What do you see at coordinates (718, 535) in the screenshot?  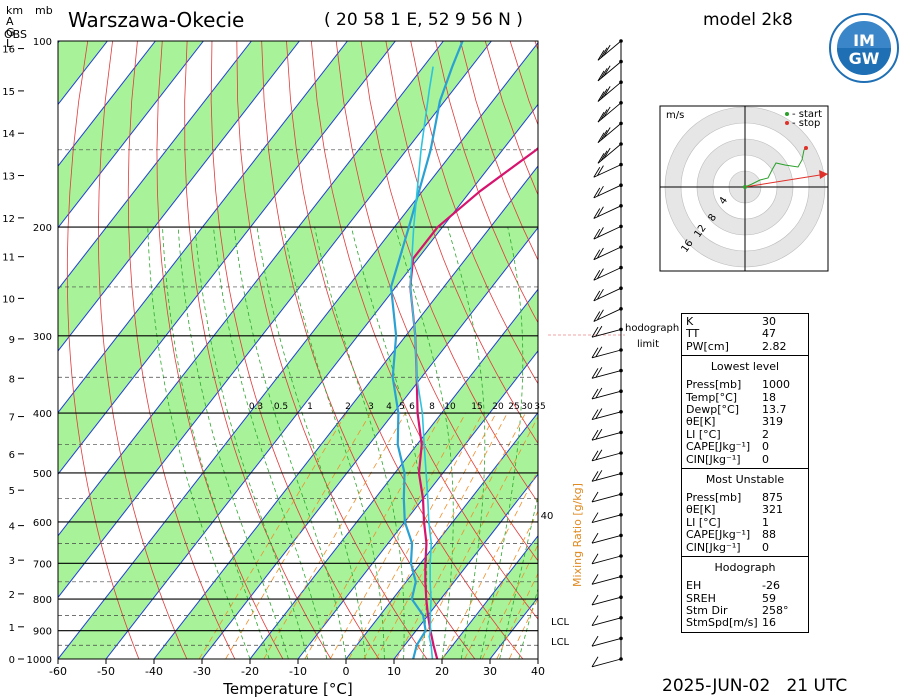 I see `param-key: CAPE[Jkg⁻¹]` at bounding box center [718, 535].